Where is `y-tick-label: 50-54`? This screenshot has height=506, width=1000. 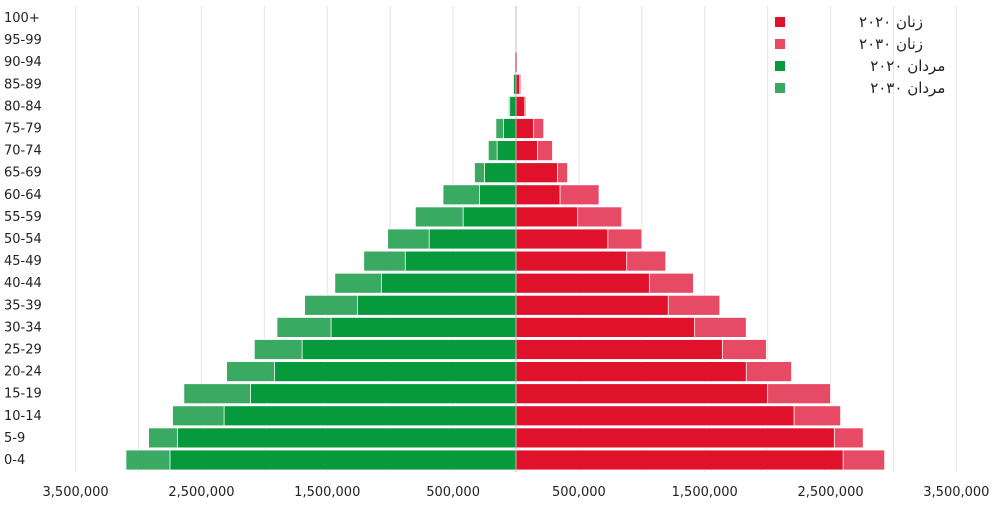 y-tick-label: 50-54 is located at coordinates (23, 239).